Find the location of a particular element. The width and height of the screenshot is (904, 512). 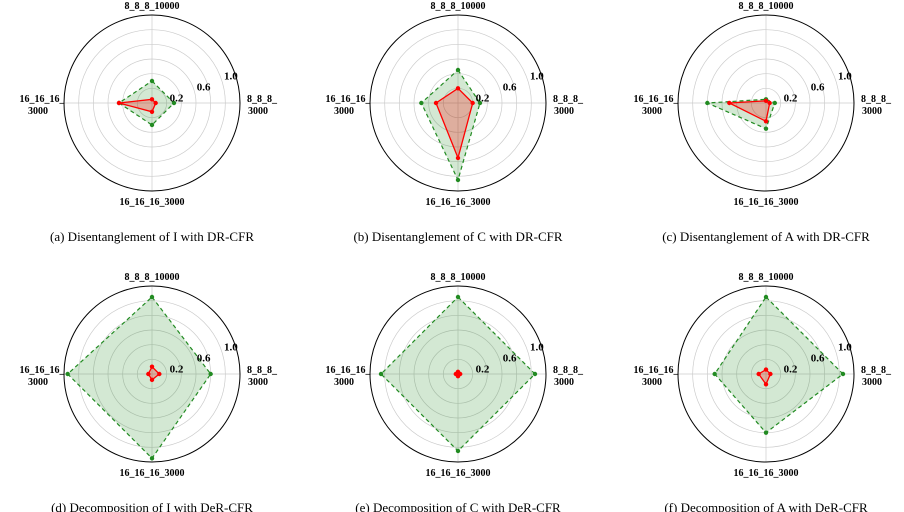

panel-caption: (d) Decomposition of I with DeR-CFR is located at coordinates (152, 506).